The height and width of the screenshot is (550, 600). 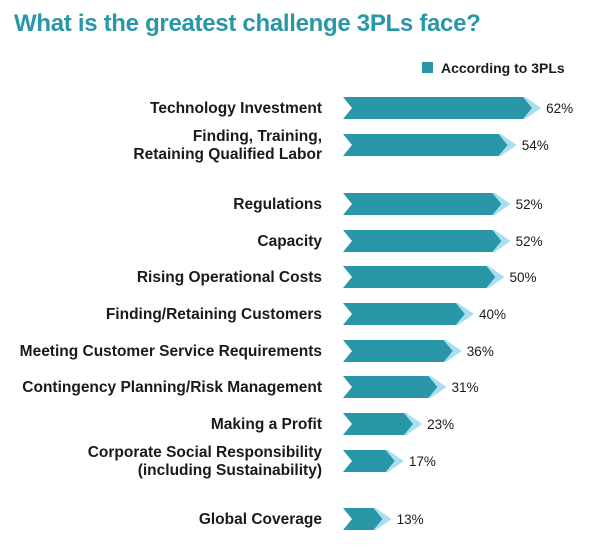 What do you see at coordinates (171, 351) in the screenshot?
I see `category-label: Meeting Customer Service Requirements` at bounding box center [171, 351].